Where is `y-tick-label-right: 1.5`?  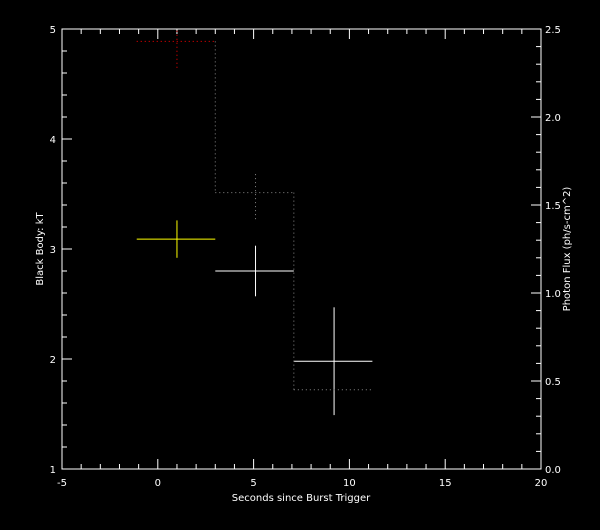 y-tick-label-right: 1.5 is located at coordinates (553, 206).